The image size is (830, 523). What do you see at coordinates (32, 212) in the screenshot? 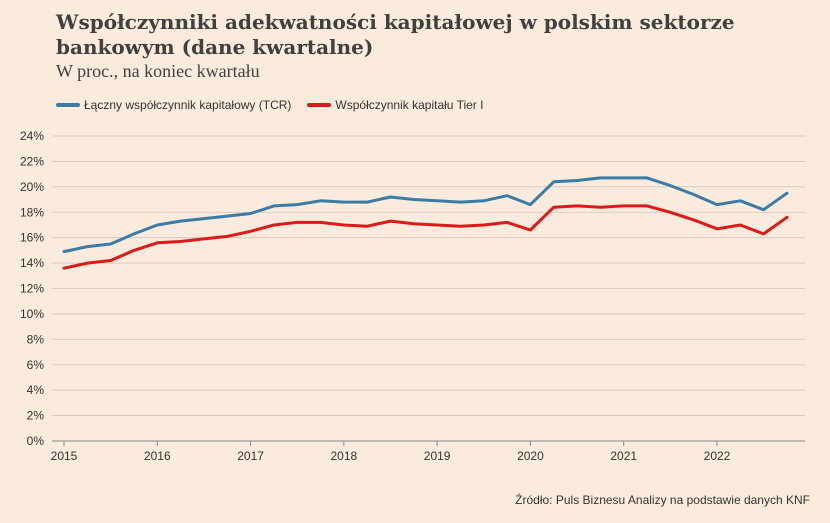
I see `y-tick-label: 18%` at bounding box center [32, 212].